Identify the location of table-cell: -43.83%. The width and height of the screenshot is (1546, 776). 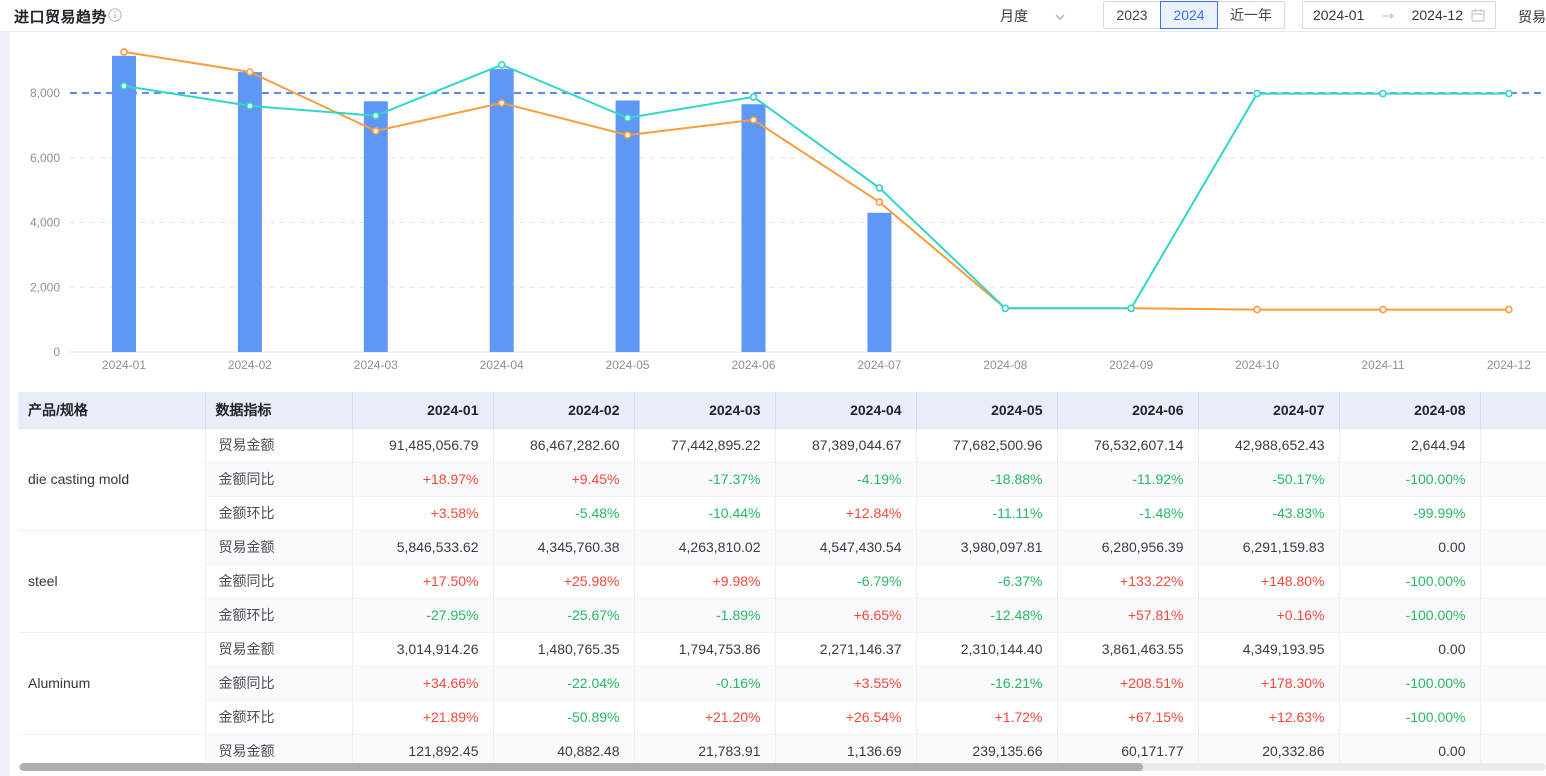
(1269, 513).